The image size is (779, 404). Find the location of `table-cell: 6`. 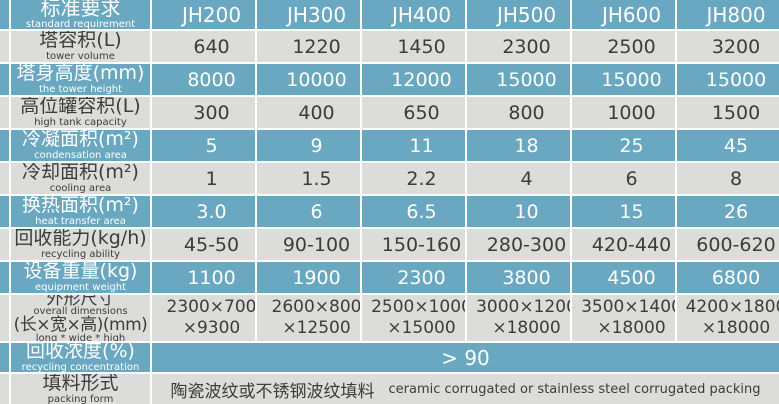

table-cell: 6 is located at coordinates (308, 211).